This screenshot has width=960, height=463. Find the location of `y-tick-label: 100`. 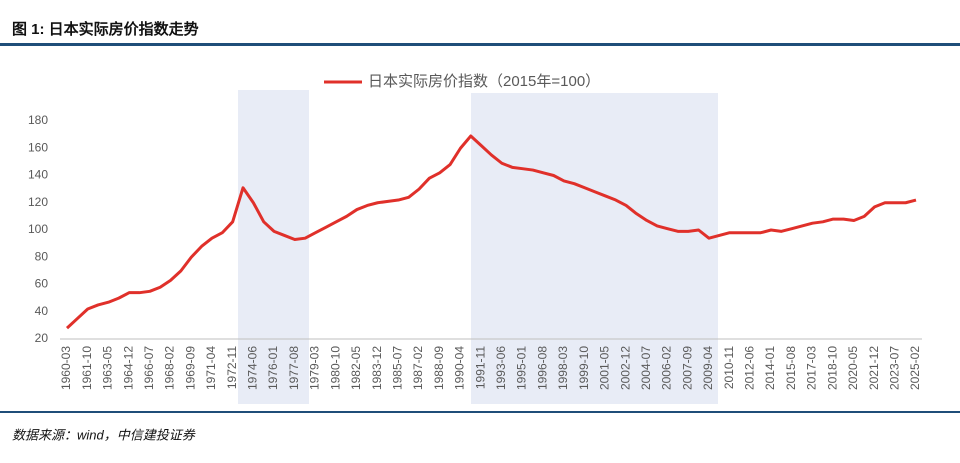

y-tick-label: 100 is located at coordinates (38, 229).